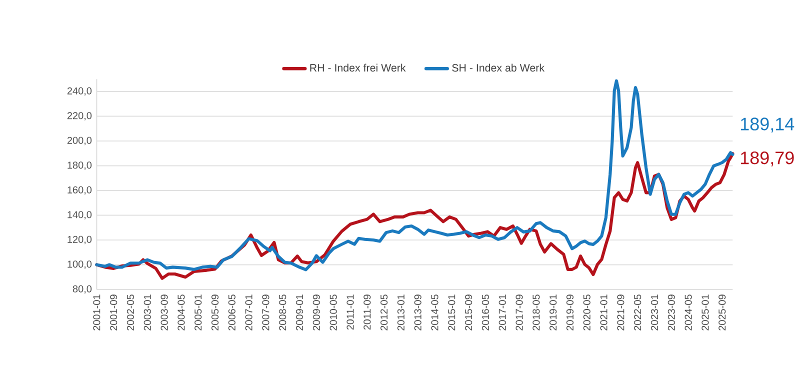  Describe the element at coordinates (671, 312) in the screenshot. I see `x-tick-label: 2023-09` at that location.